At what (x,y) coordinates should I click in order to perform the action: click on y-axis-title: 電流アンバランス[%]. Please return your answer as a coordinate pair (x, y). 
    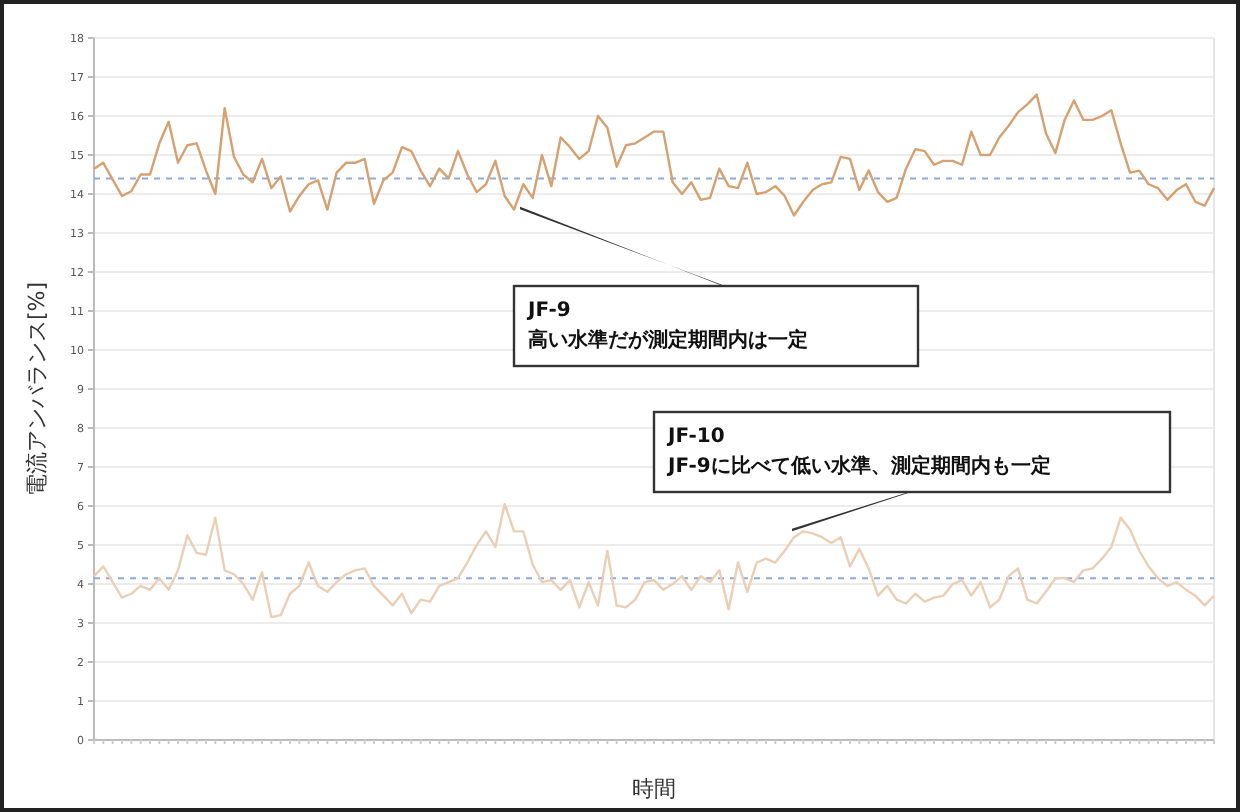
    Looking at the image, I should click on (37, 389).